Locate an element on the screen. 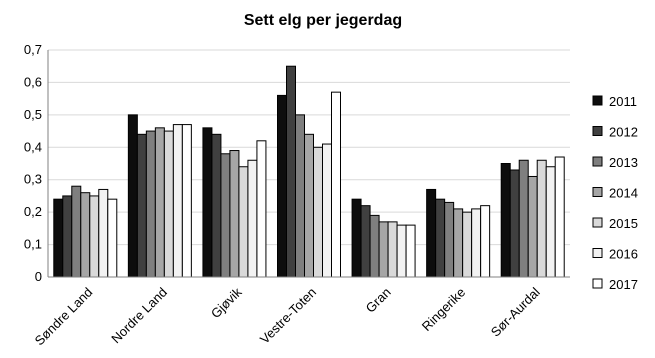  x-category-label: Gran is located at coordinates (378, 300).